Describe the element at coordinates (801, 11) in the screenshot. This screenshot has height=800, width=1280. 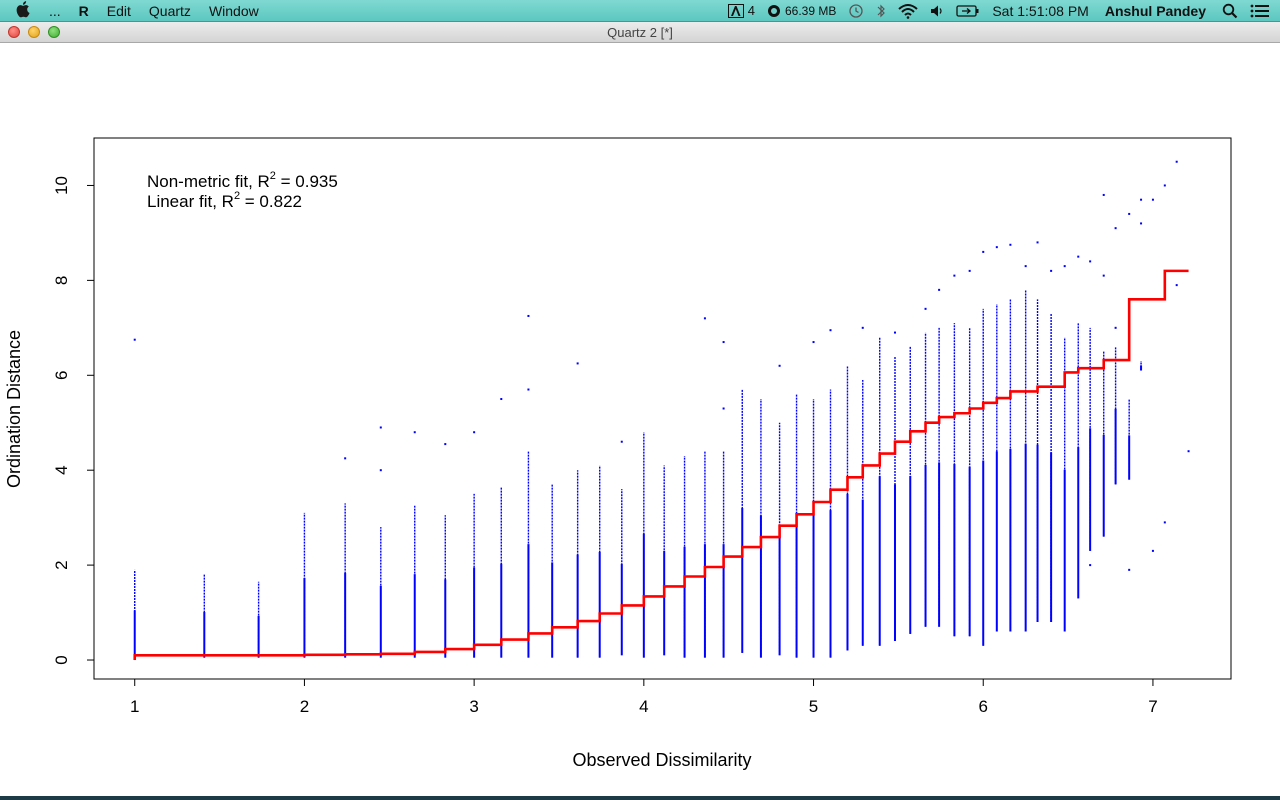
I see `memory-status: 66.39 MB` at that location.